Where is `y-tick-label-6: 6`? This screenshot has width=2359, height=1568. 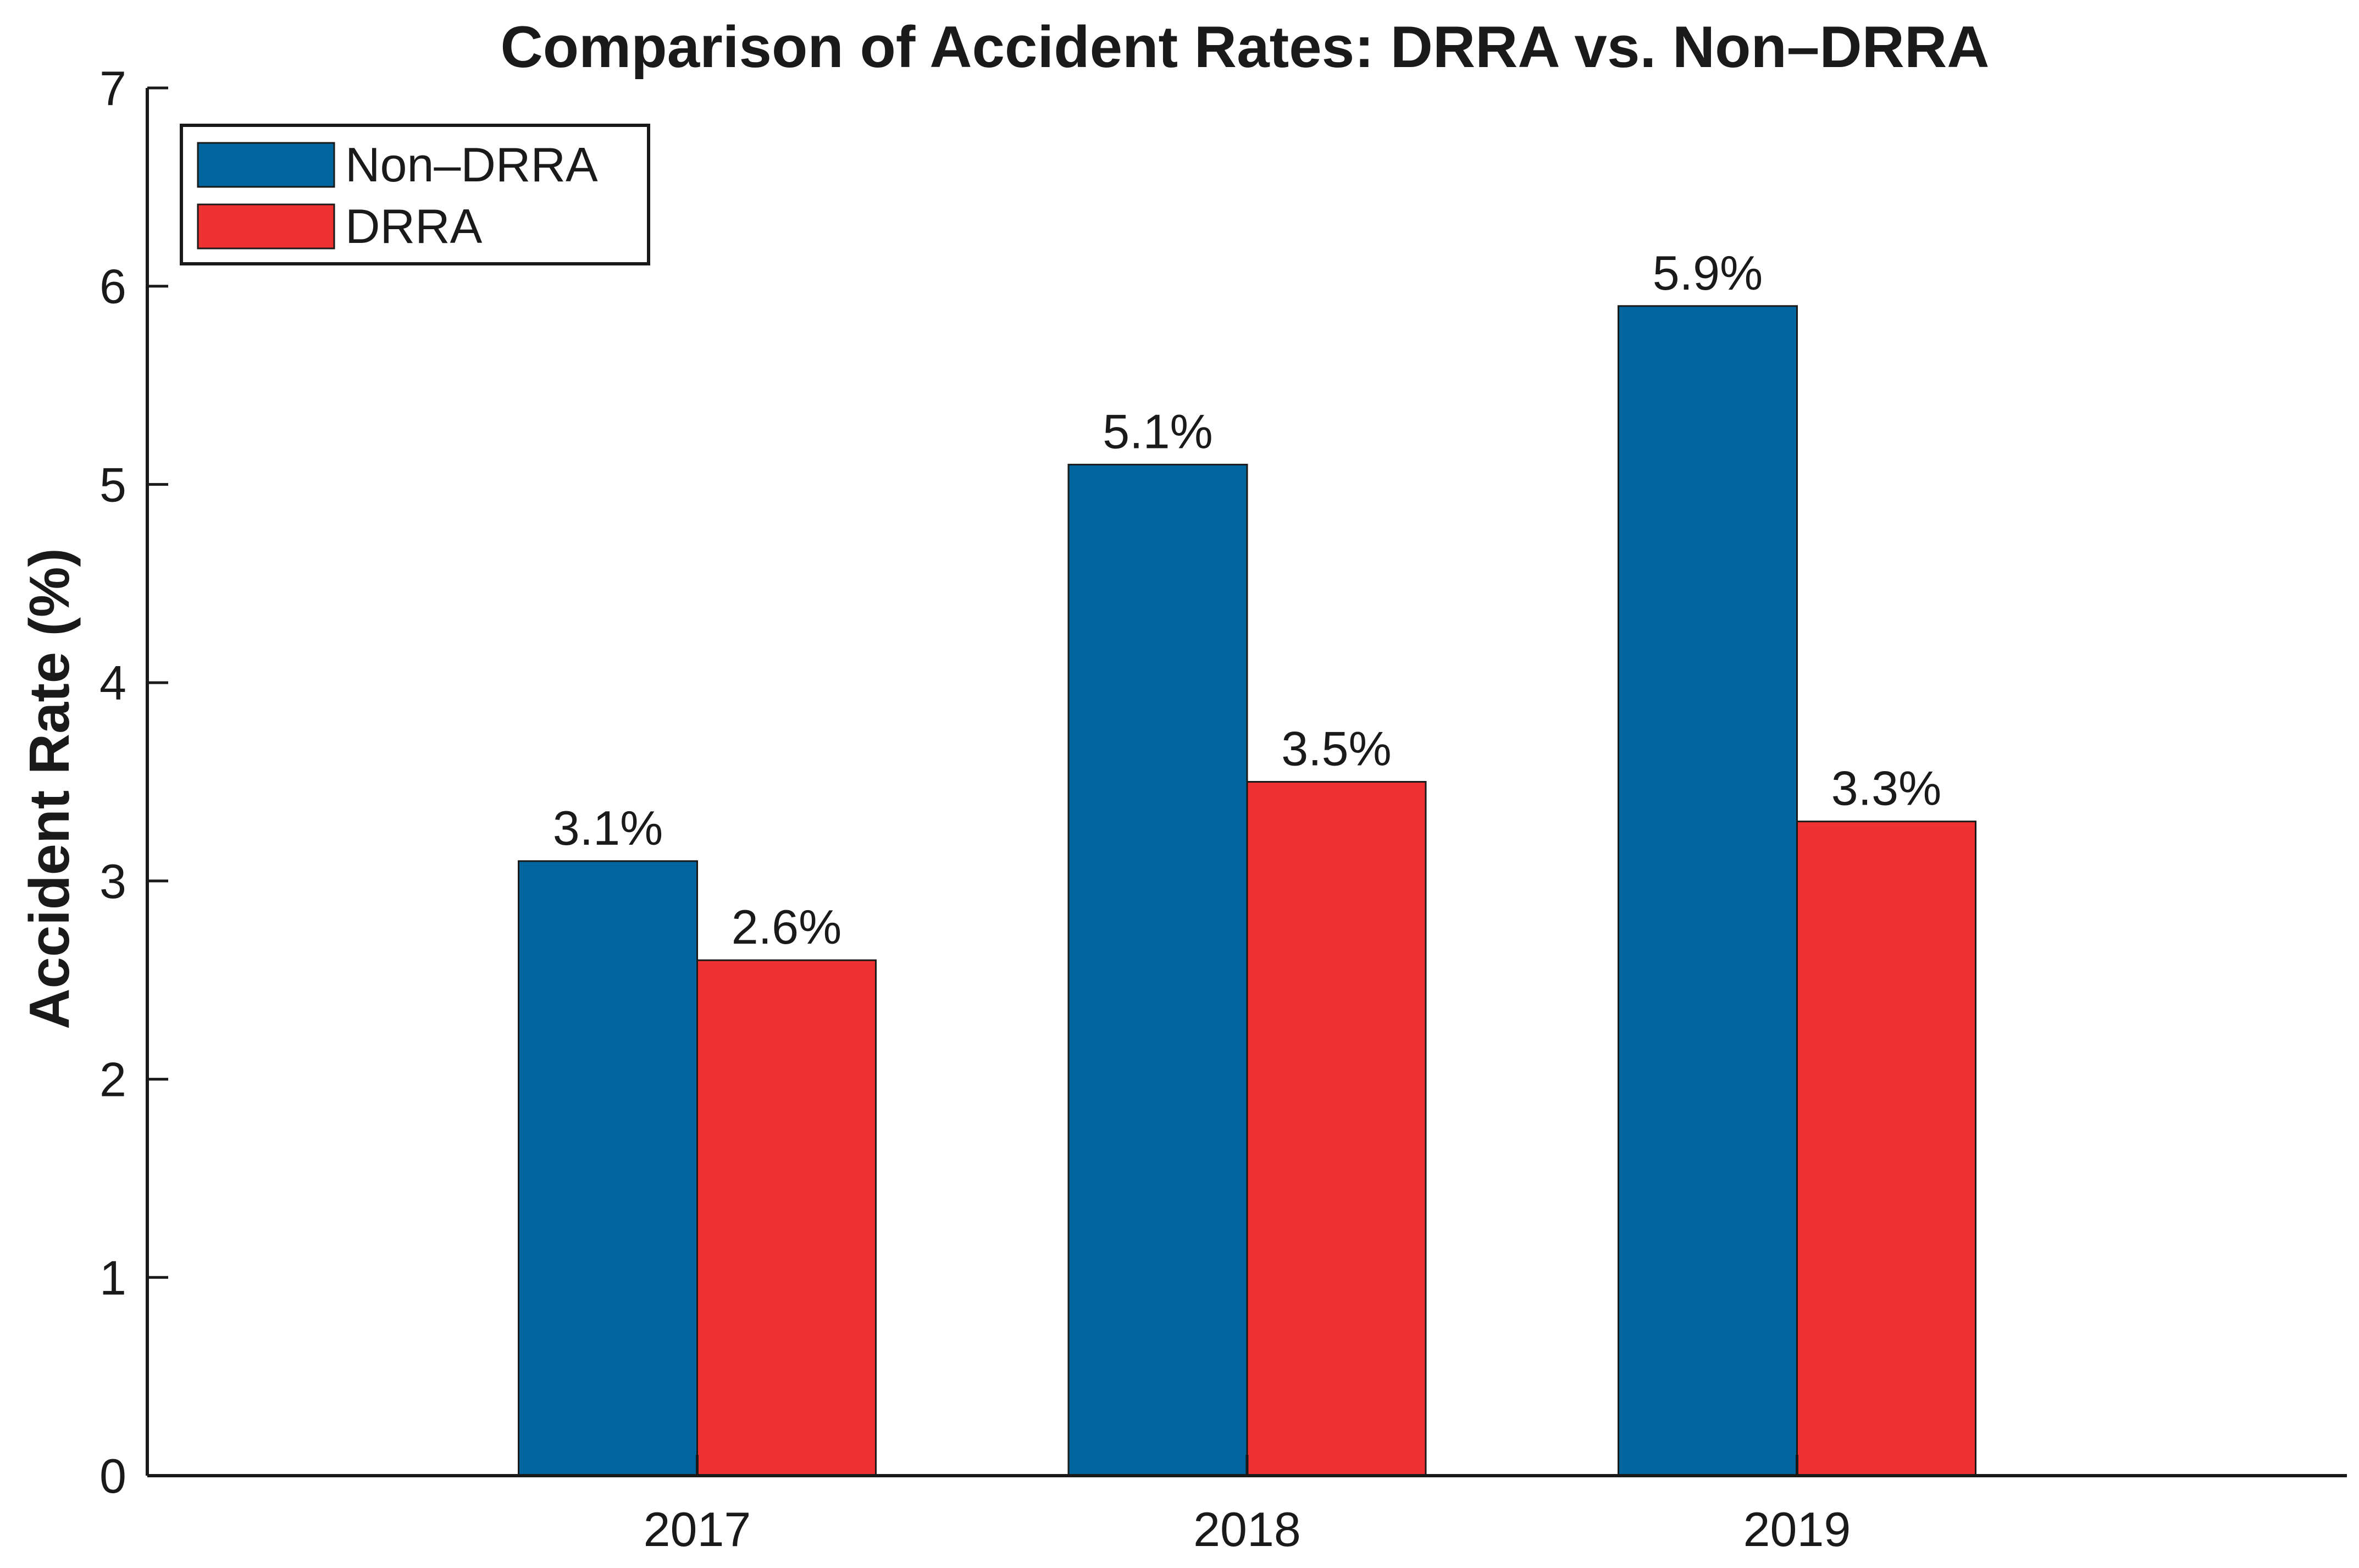
y-tick-label-6: 6 is located at coordinates (112, 286).